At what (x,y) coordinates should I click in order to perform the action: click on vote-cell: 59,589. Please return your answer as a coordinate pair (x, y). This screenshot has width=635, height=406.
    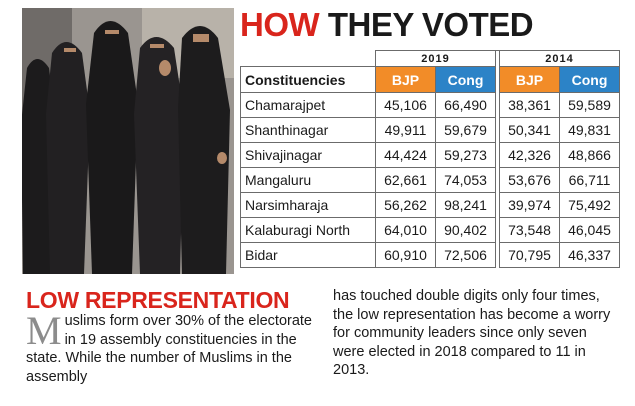
    Looking at the image, I should click on (589, 105).